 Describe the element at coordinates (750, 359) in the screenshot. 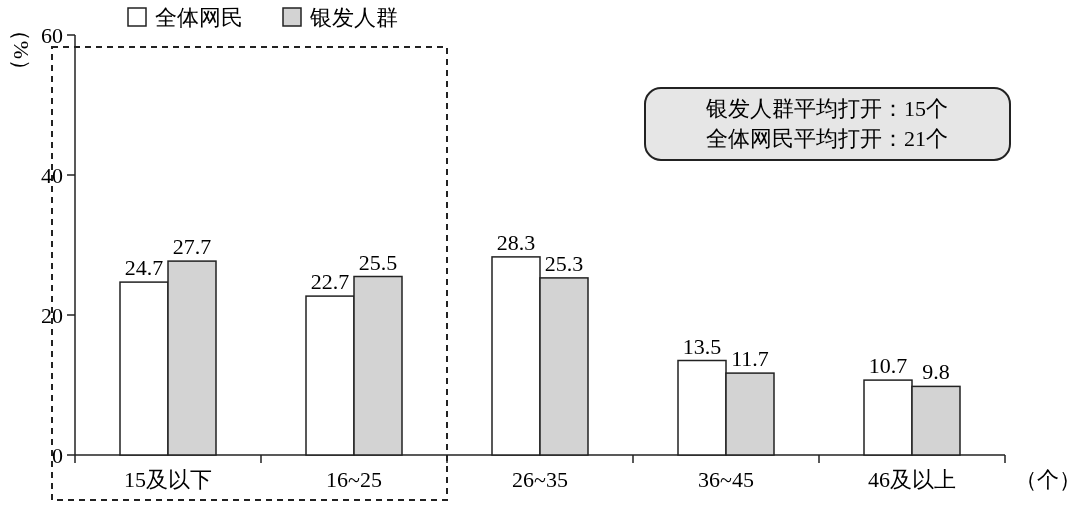

I see `data-label: 11.7` at that location.